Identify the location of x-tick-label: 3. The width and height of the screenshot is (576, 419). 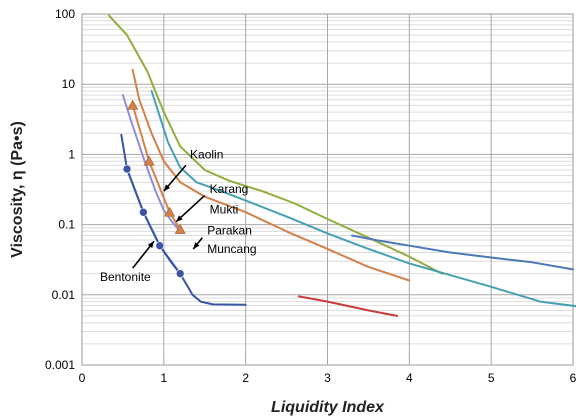
(327, 378).